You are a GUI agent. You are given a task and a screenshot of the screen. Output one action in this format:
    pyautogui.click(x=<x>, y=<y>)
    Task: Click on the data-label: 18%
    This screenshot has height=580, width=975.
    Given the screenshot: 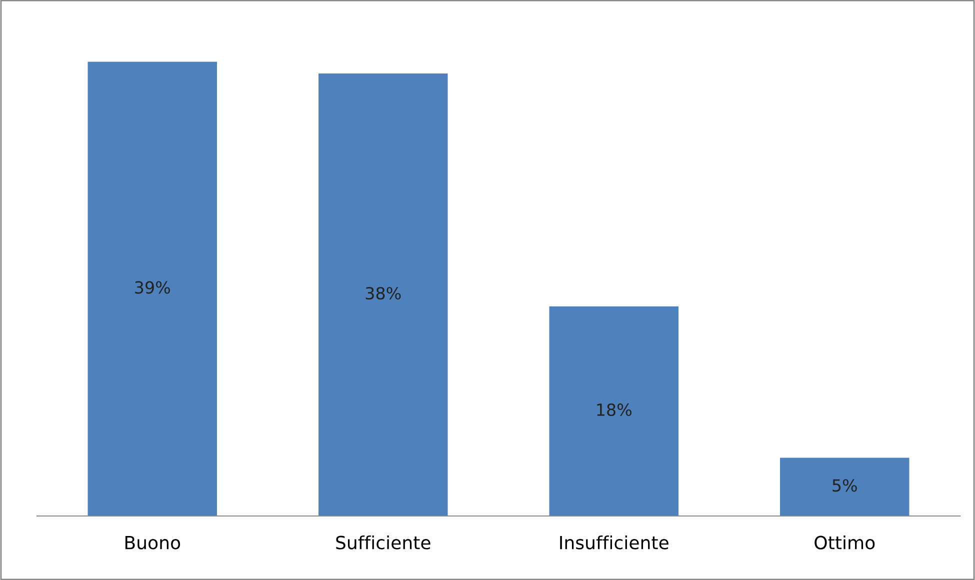 What is the action you would take?
    pyautogui.click(x=614, y=409)
    